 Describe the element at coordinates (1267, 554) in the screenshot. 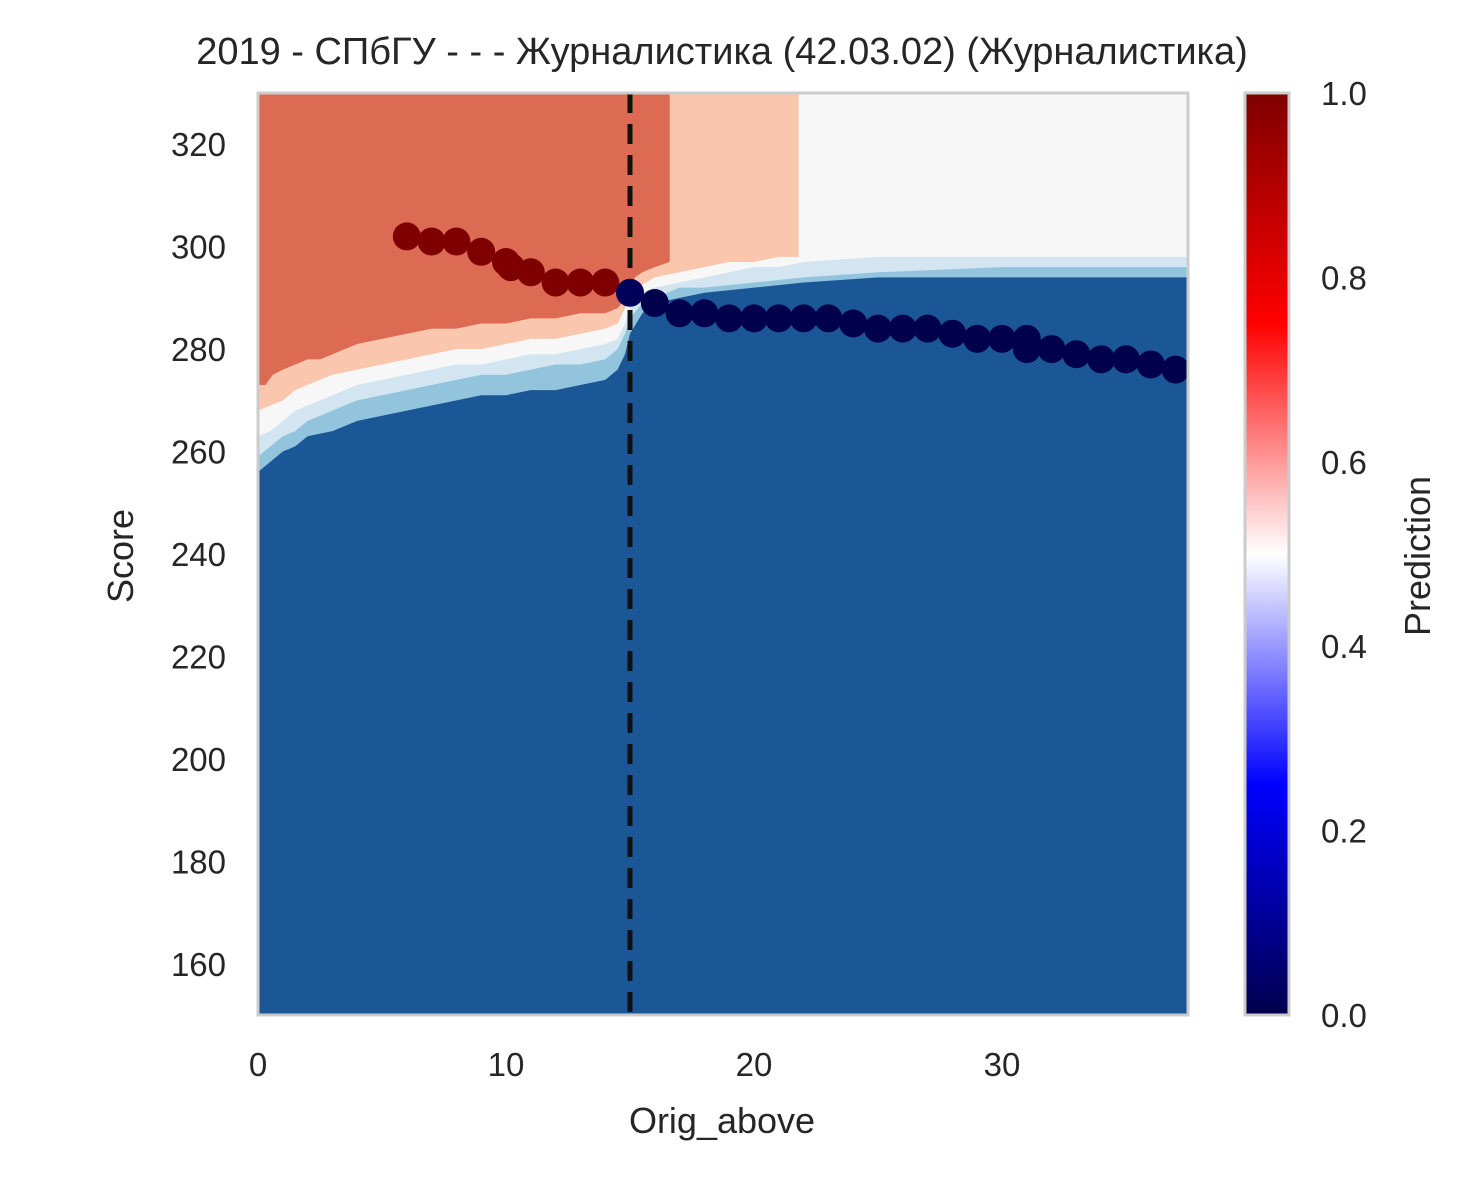

I see `colorbar-gradient` at that location.